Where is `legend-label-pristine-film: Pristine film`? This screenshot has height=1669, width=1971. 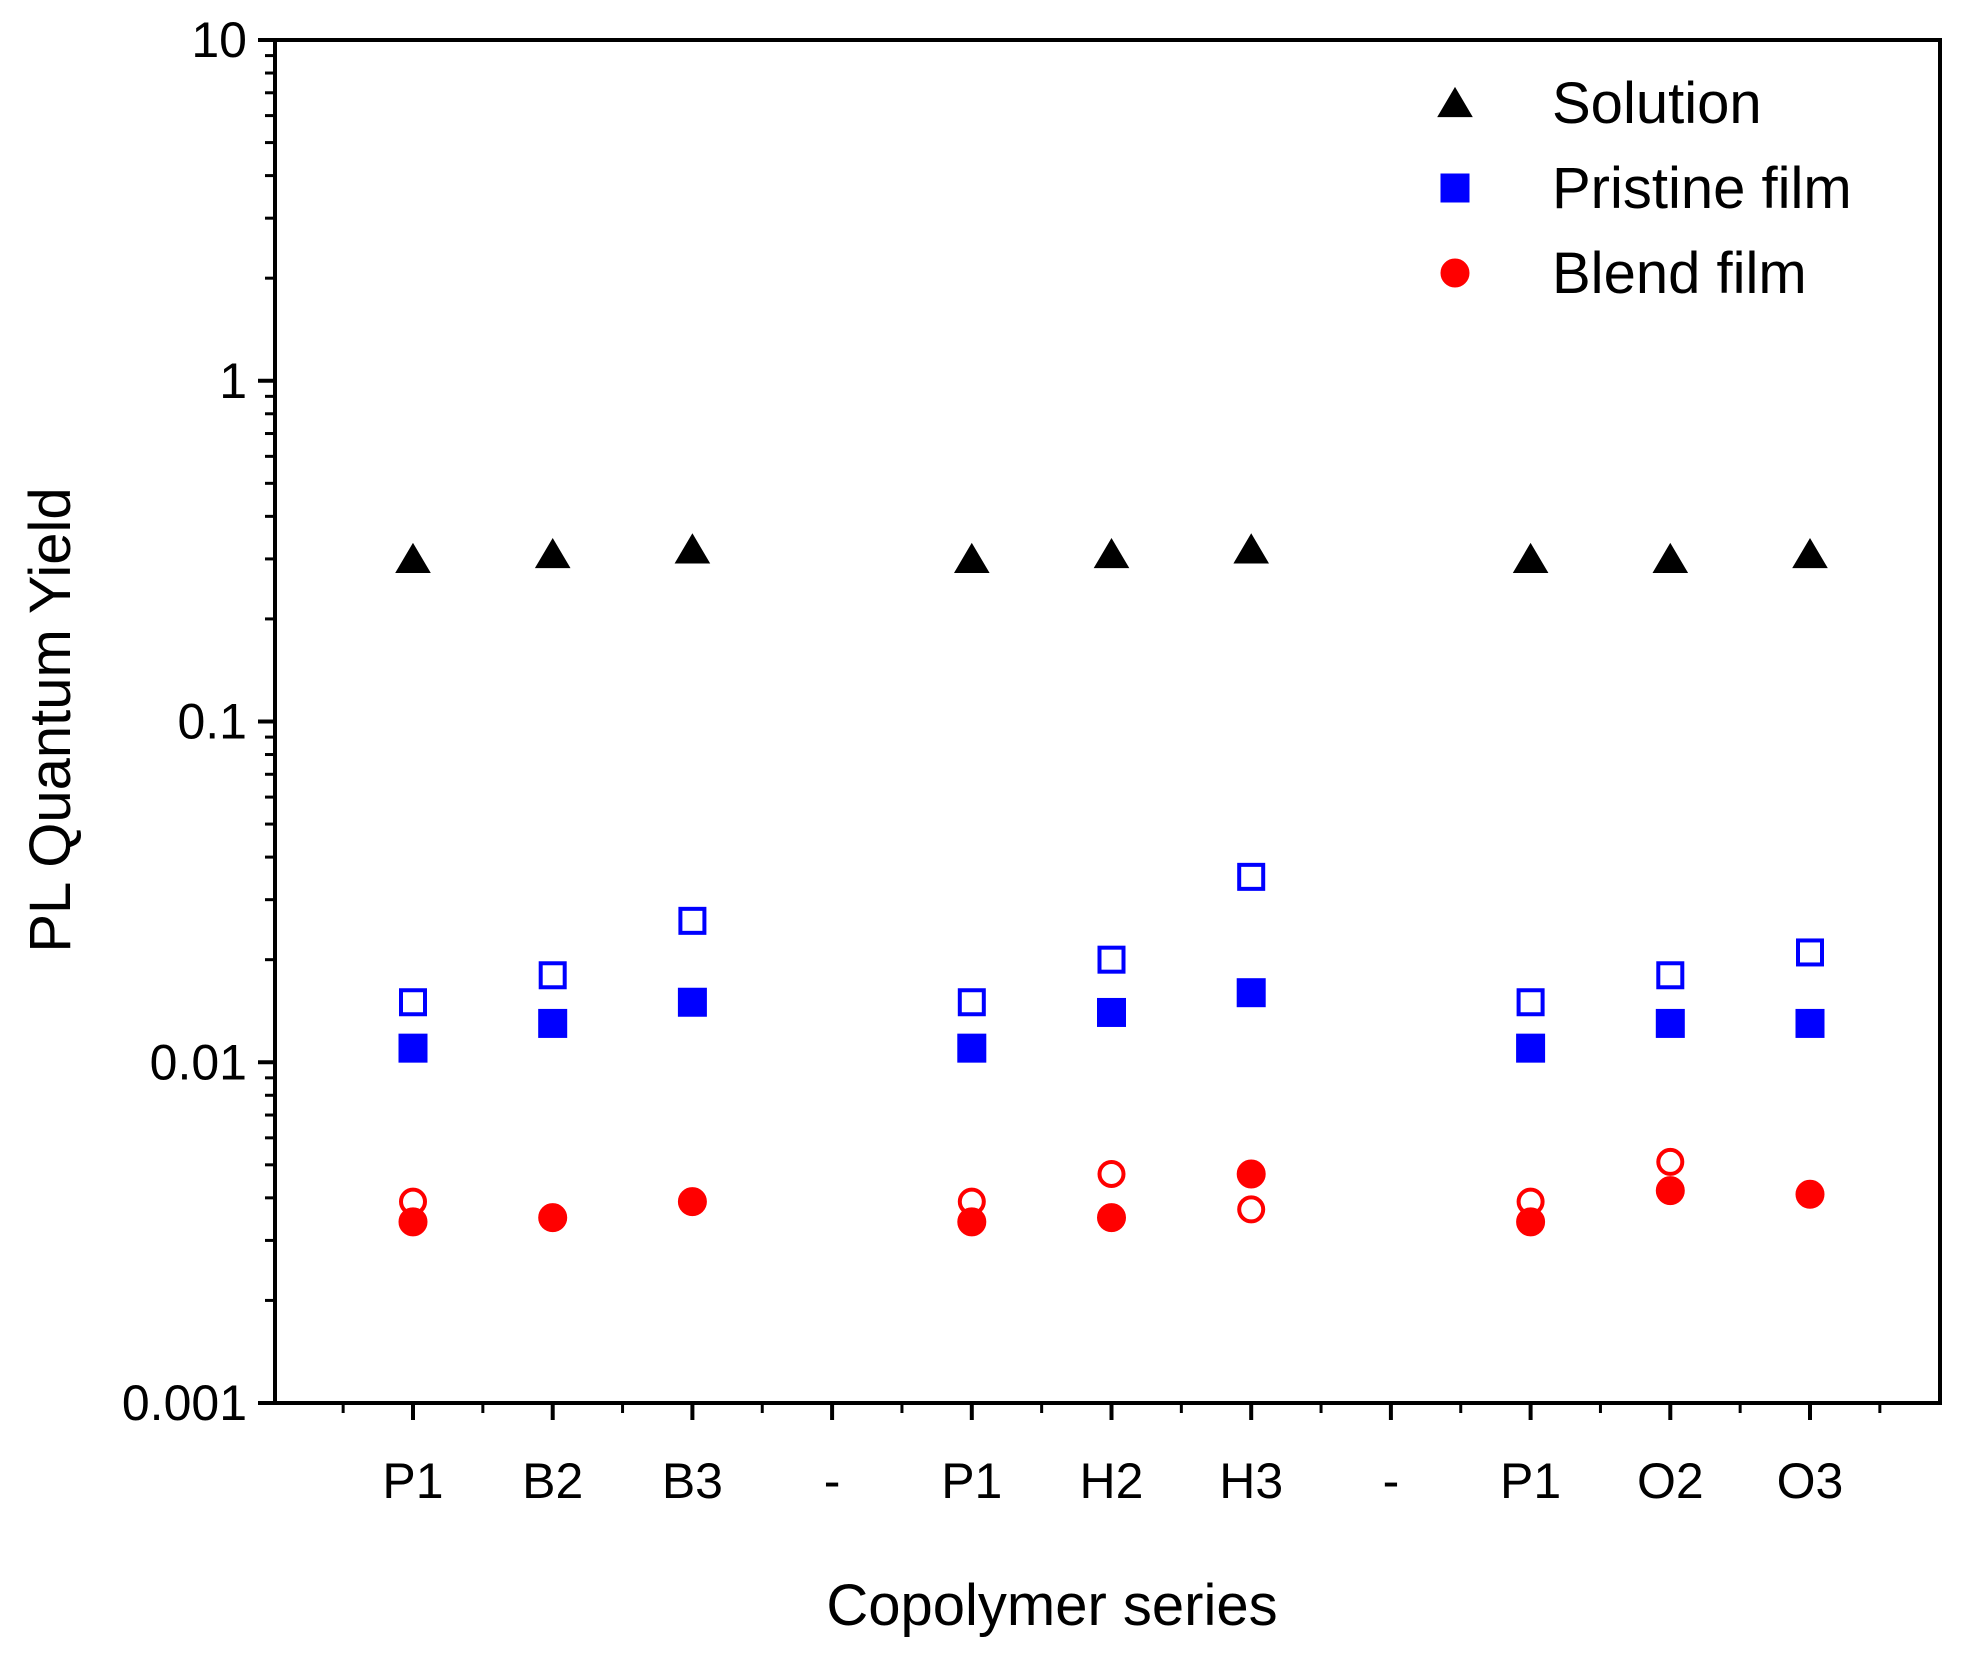
legend-label-pristine-film: Pristine film is located at coordinates (1702, 188).